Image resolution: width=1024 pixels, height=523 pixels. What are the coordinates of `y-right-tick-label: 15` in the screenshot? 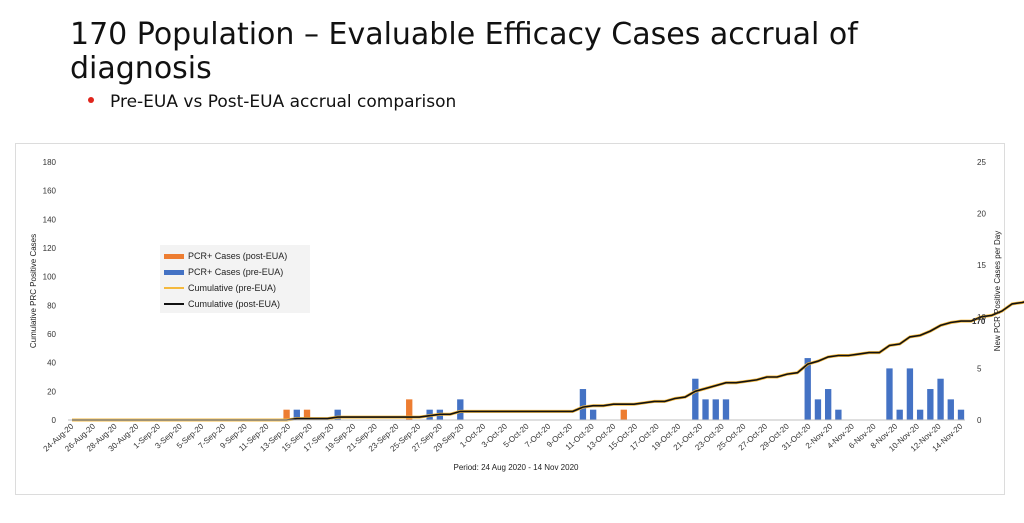 It's located at (981, 265).